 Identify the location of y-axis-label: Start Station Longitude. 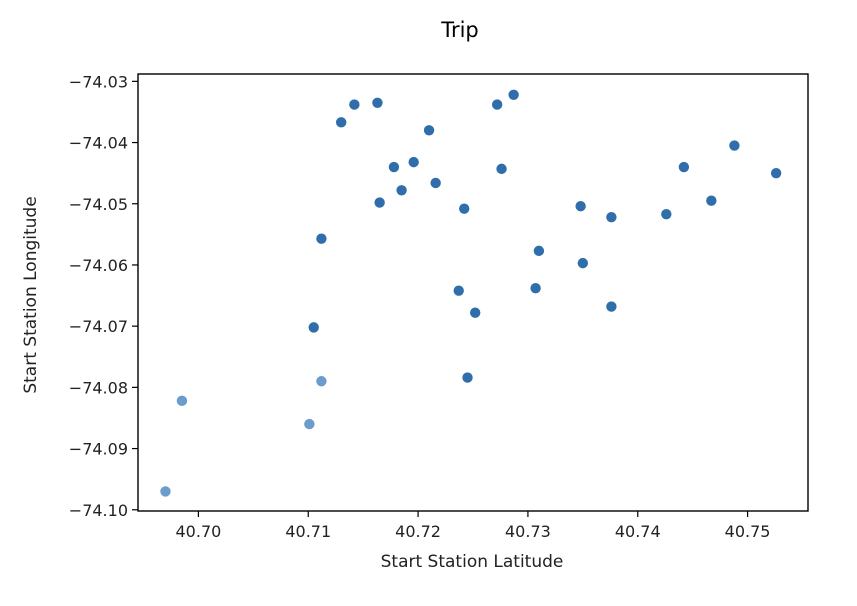
(31, 294).